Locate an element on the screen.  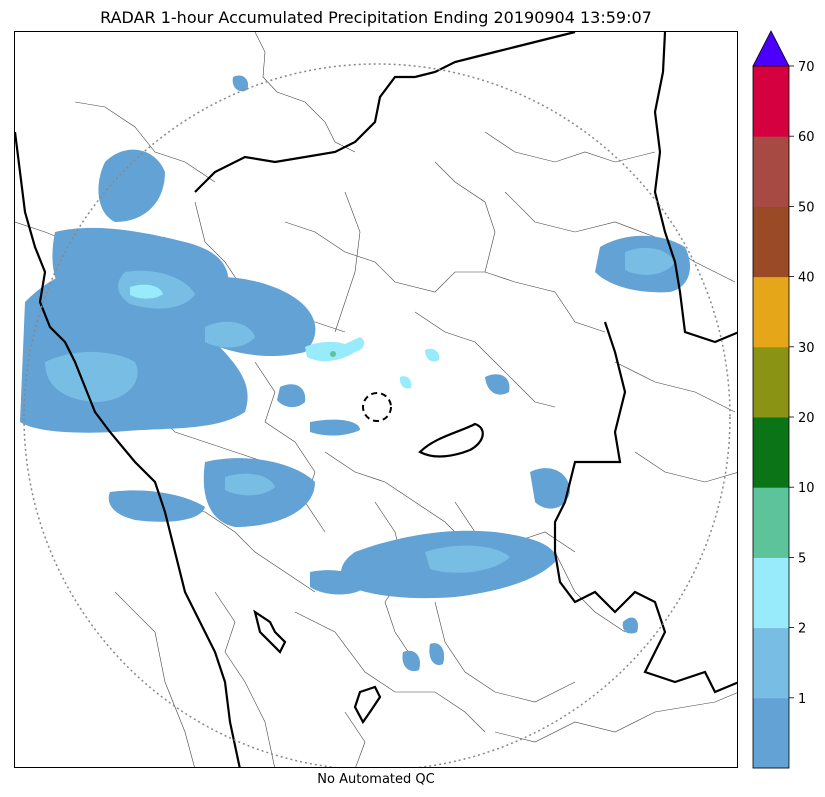
colorbar-extend-triangle is located at coordinates (771, 48).